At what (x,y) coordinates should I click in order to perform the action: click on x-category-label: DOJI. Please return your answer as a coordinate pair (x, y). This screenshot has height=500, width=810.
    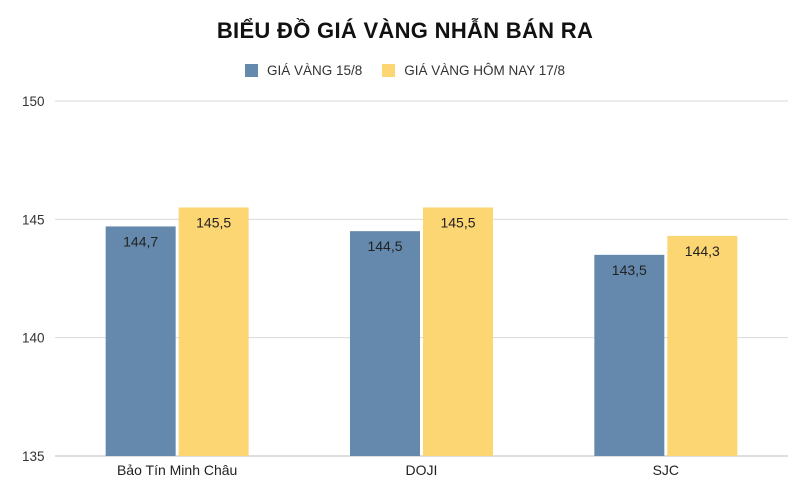
    Looking at the image, I should click on (422, 470).